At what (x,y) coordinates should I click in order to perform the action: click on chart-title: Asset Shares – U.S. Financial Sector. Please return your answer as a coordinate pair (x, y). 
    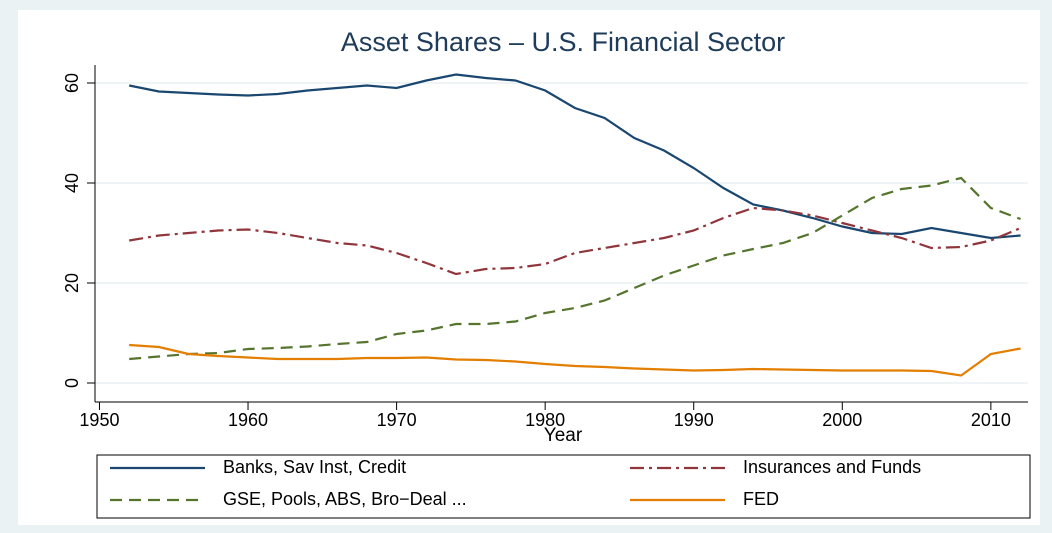
    Looking at the image, I should click on (563, 42).